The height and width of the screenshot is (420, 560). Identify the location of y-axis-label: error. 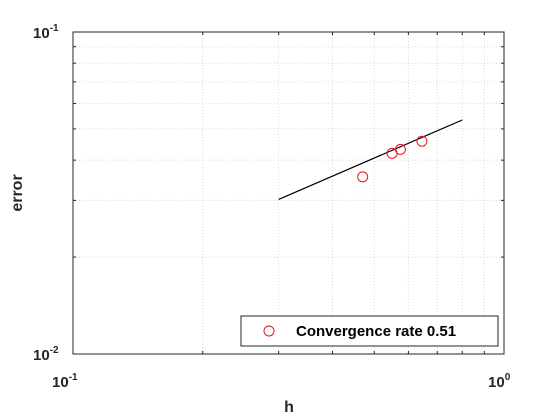
(17, 192).